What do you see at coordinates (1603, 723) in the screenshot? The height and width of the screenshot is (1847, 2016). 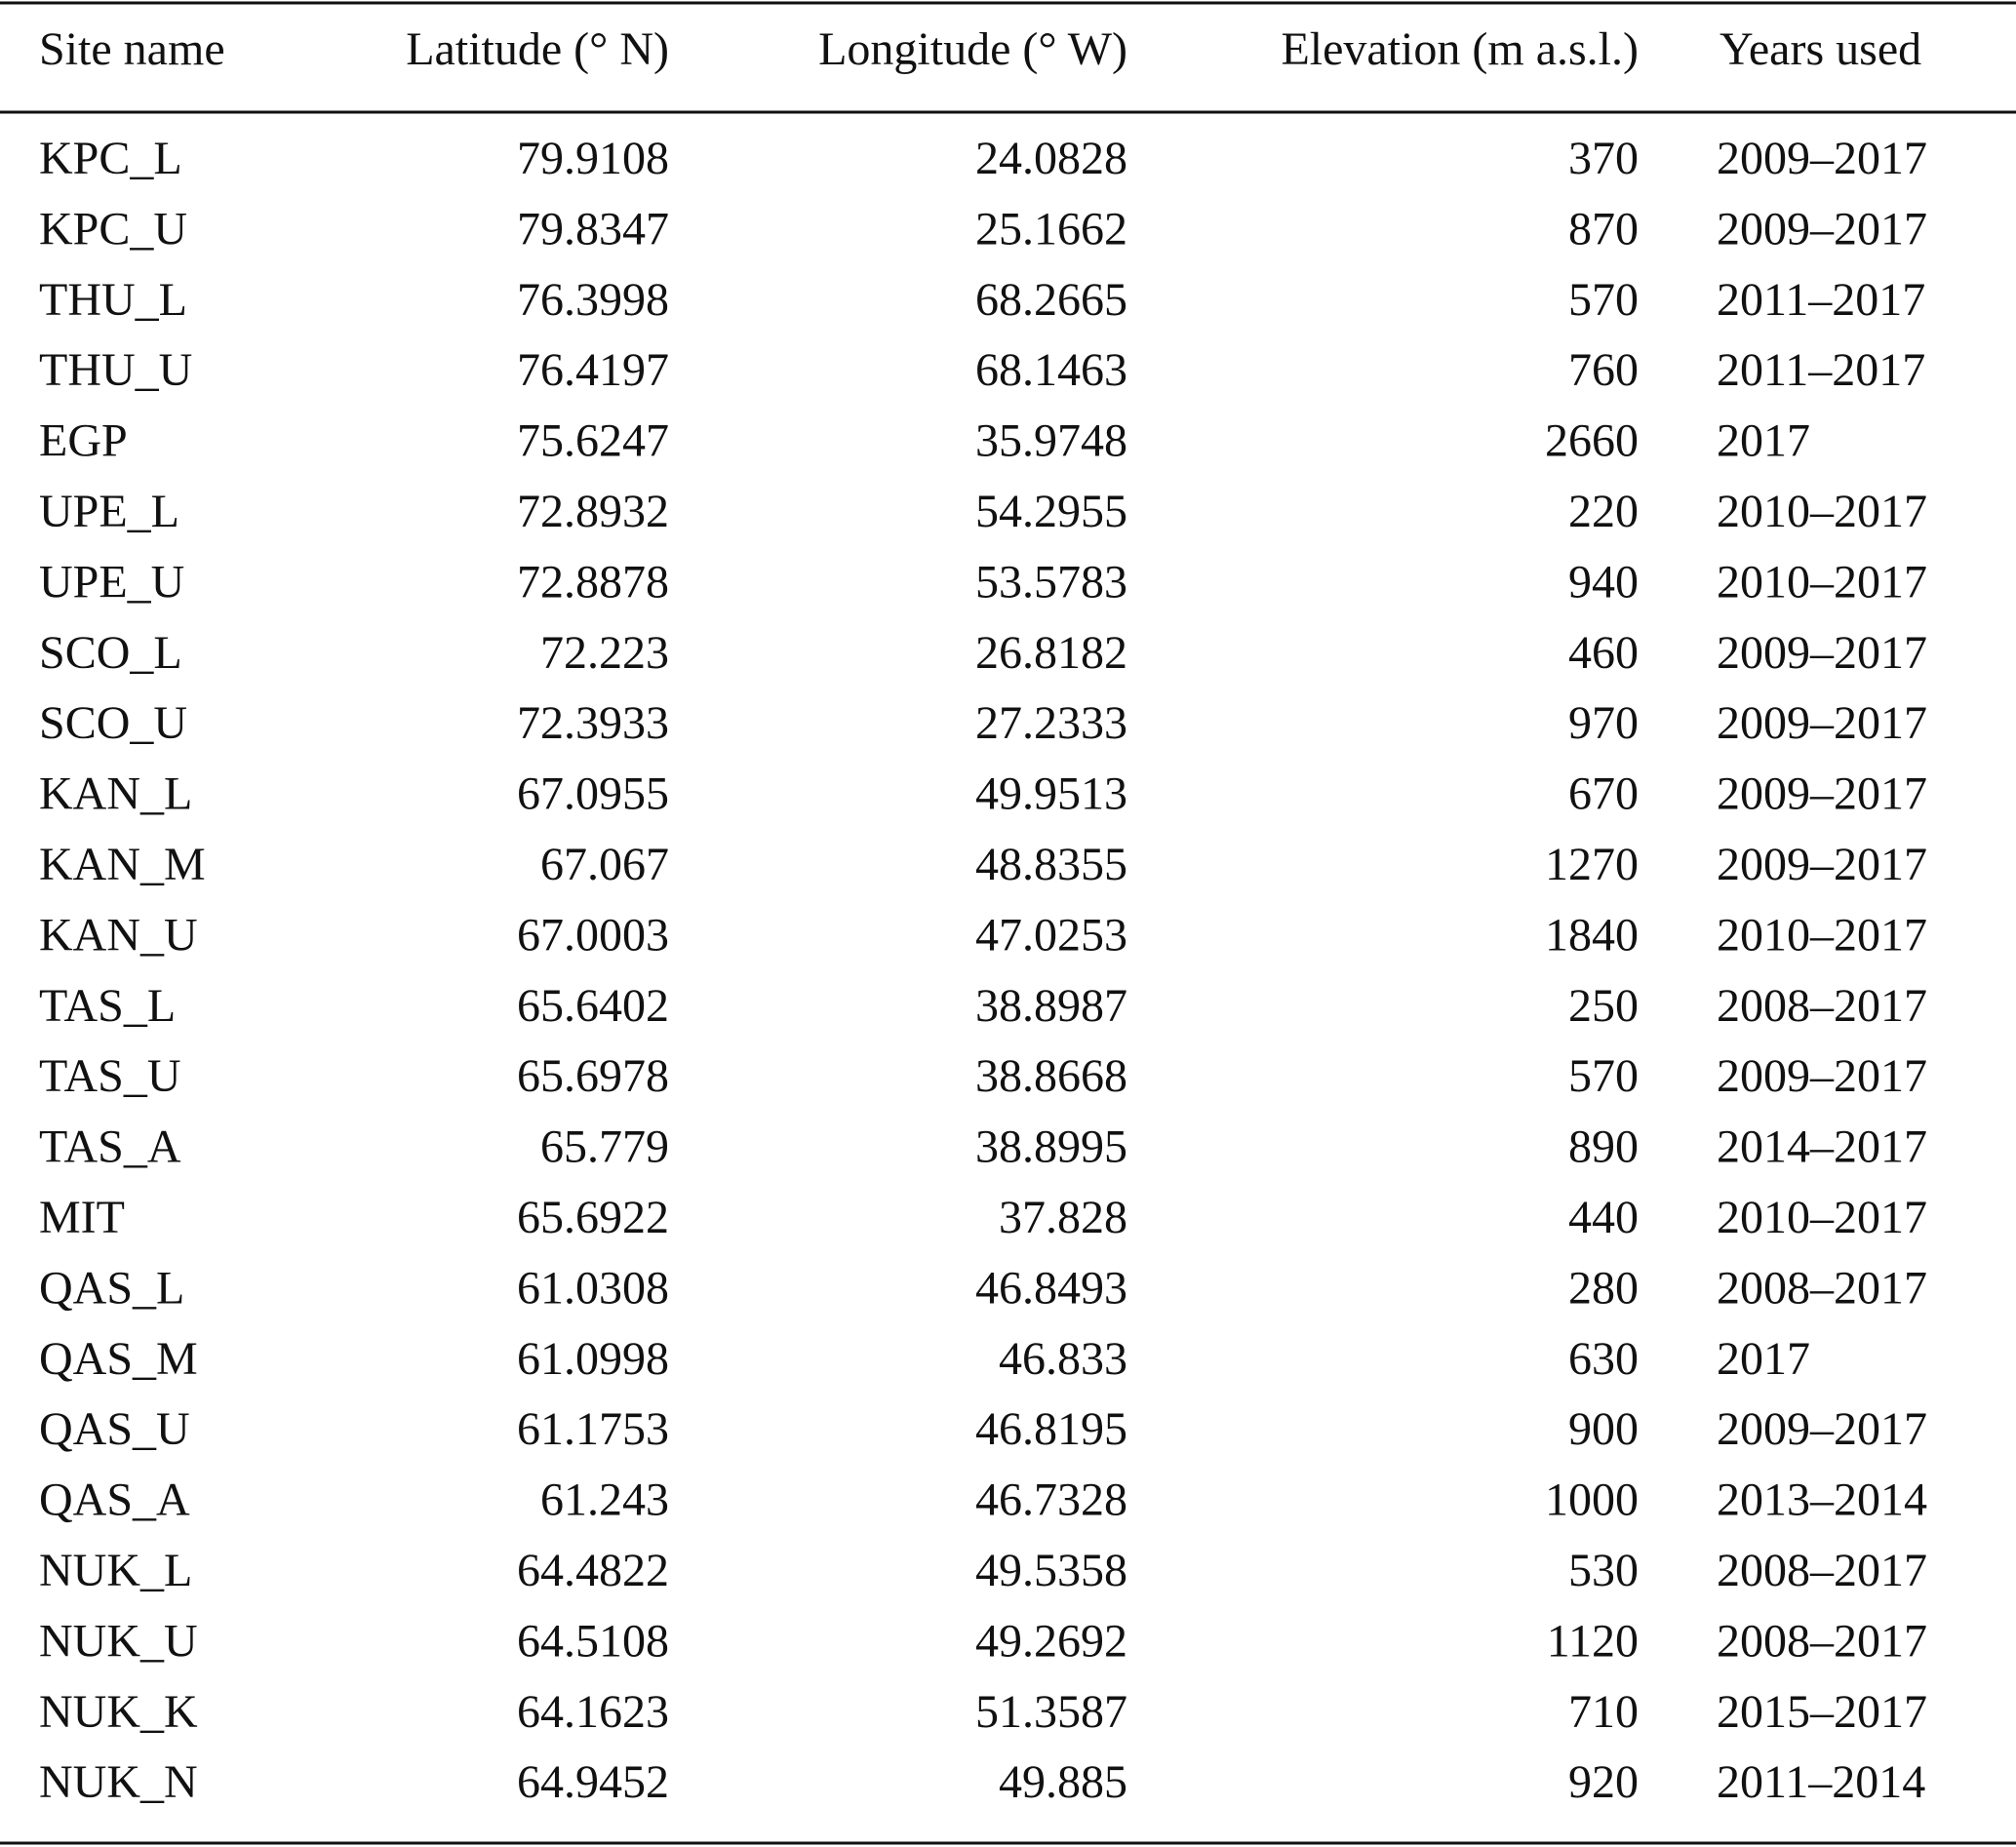 I see `cell: 970` at bounding box center [1603, 723].